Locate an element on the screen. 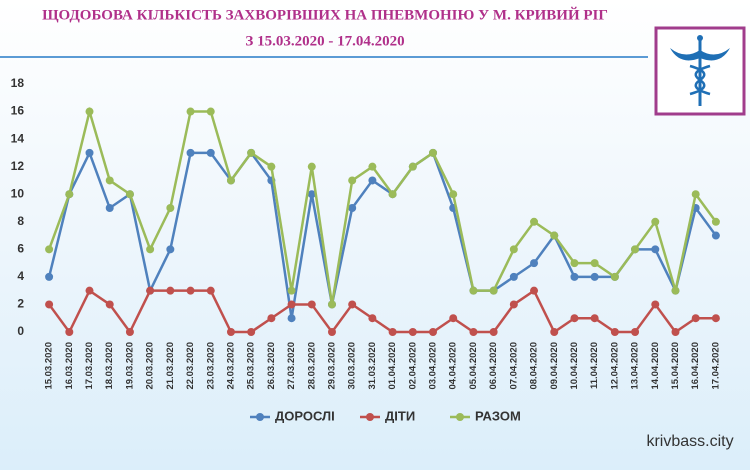 The image size is (750, 470). x-tick-label: 01.04.2020 is located at coordinates (392, 366).